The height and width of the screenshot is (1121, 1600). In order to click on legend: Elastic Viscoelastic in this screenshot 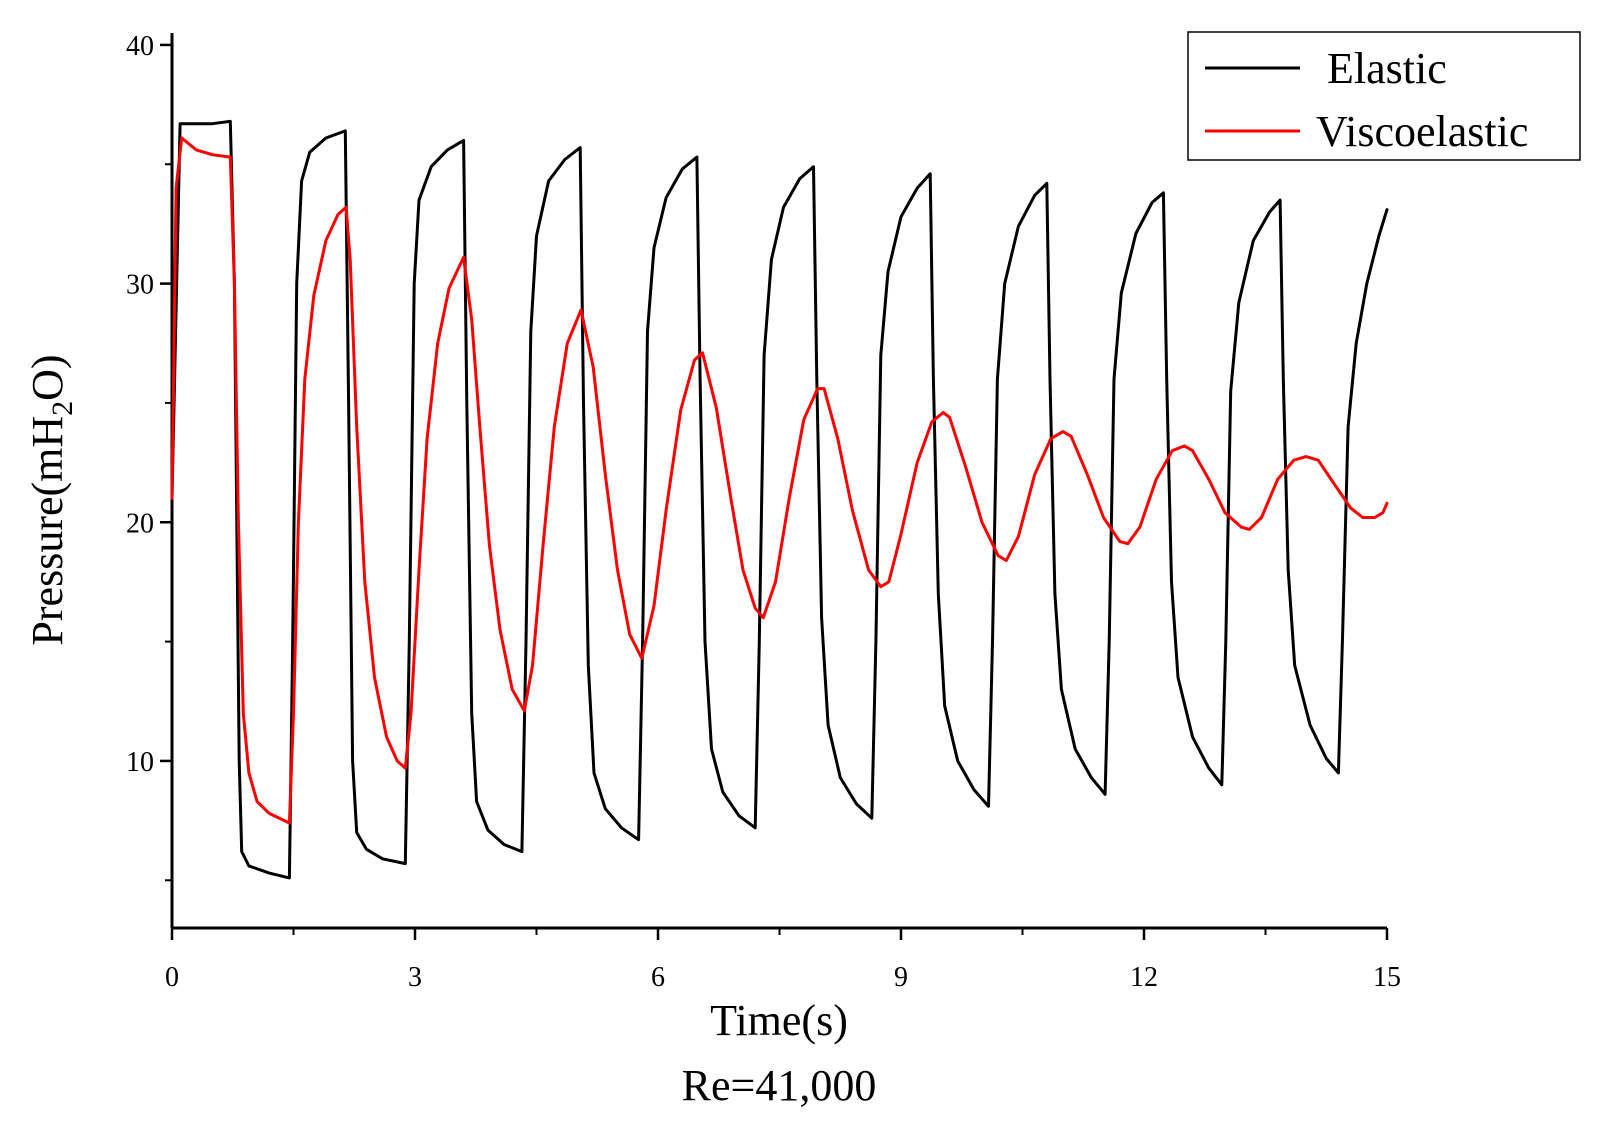, I will do `click(1384, 96)`.